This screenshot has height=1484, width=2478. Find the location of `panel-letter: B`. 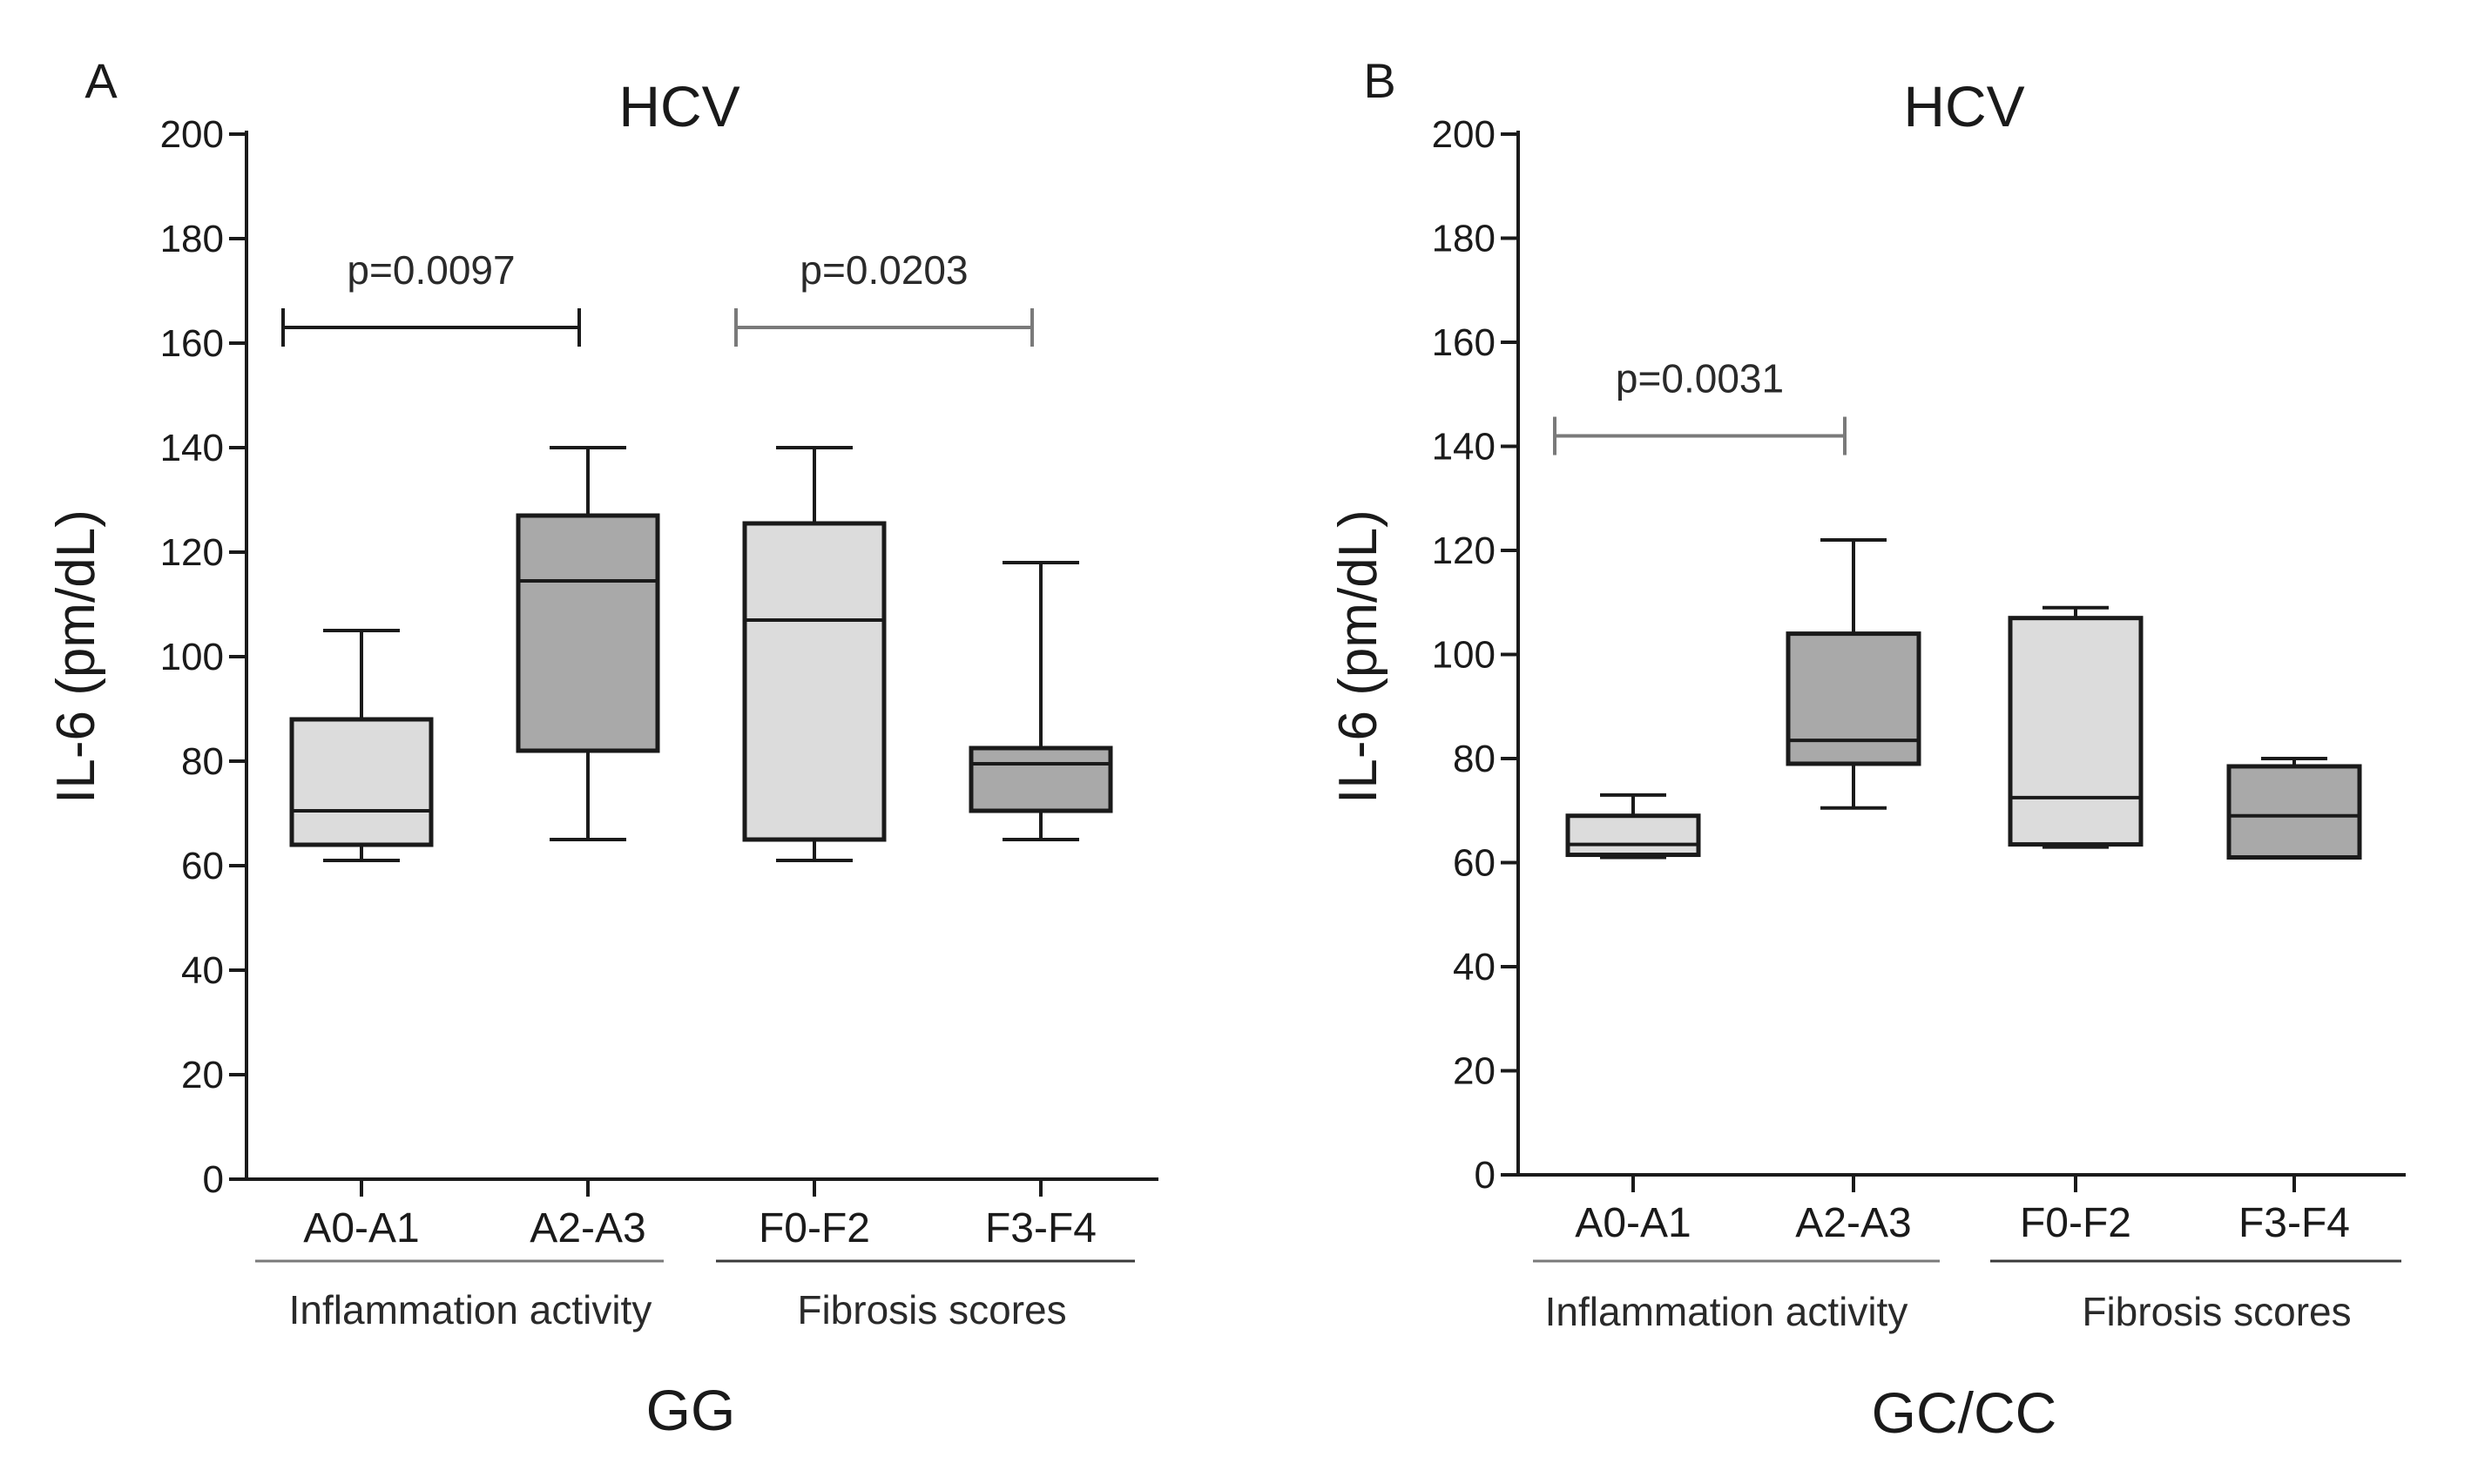

panel-letter: B is located at coordinates (1379, 81).